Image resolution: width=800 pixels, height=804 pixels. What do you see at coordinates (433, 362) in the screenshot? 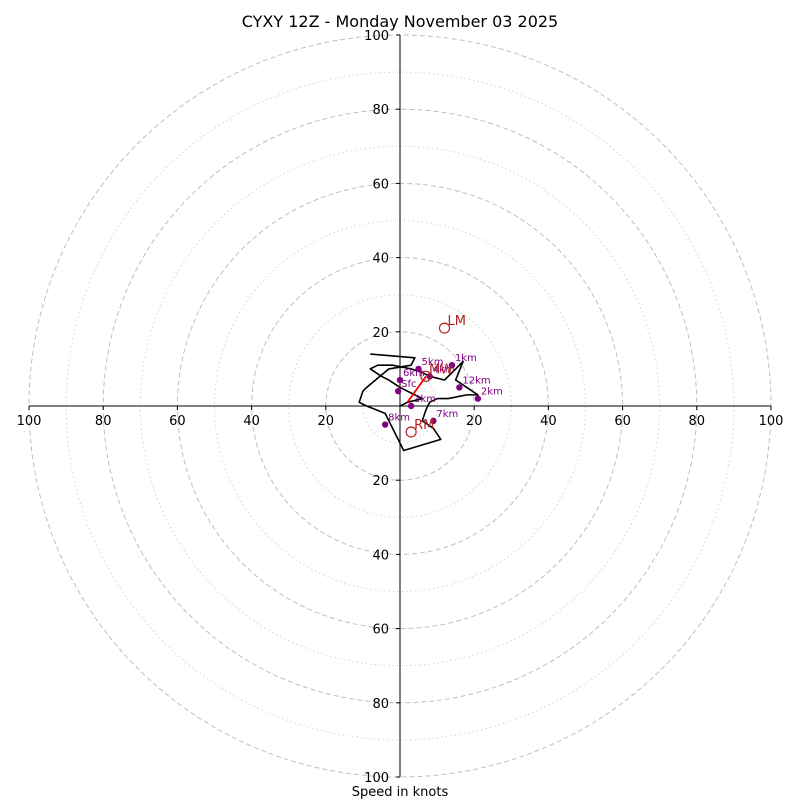
I see `height-marker-label: 5km` at bounding box center [433, 362].